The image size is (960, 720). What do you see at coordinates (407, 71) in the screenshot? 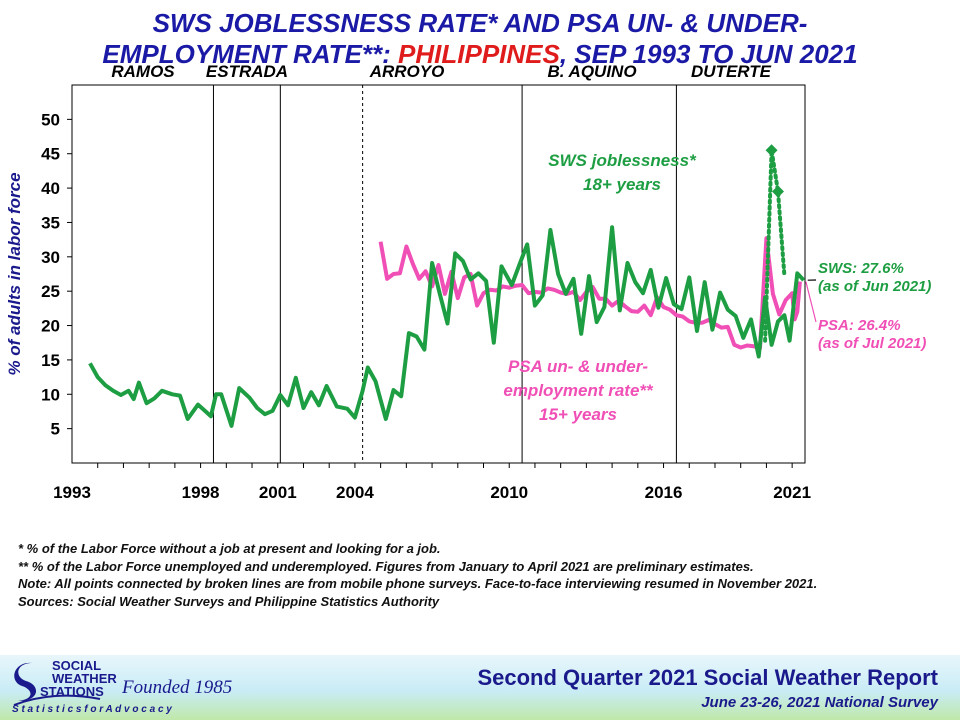
I see `administration-label: ARROYO` at bounding box center [407, 71].